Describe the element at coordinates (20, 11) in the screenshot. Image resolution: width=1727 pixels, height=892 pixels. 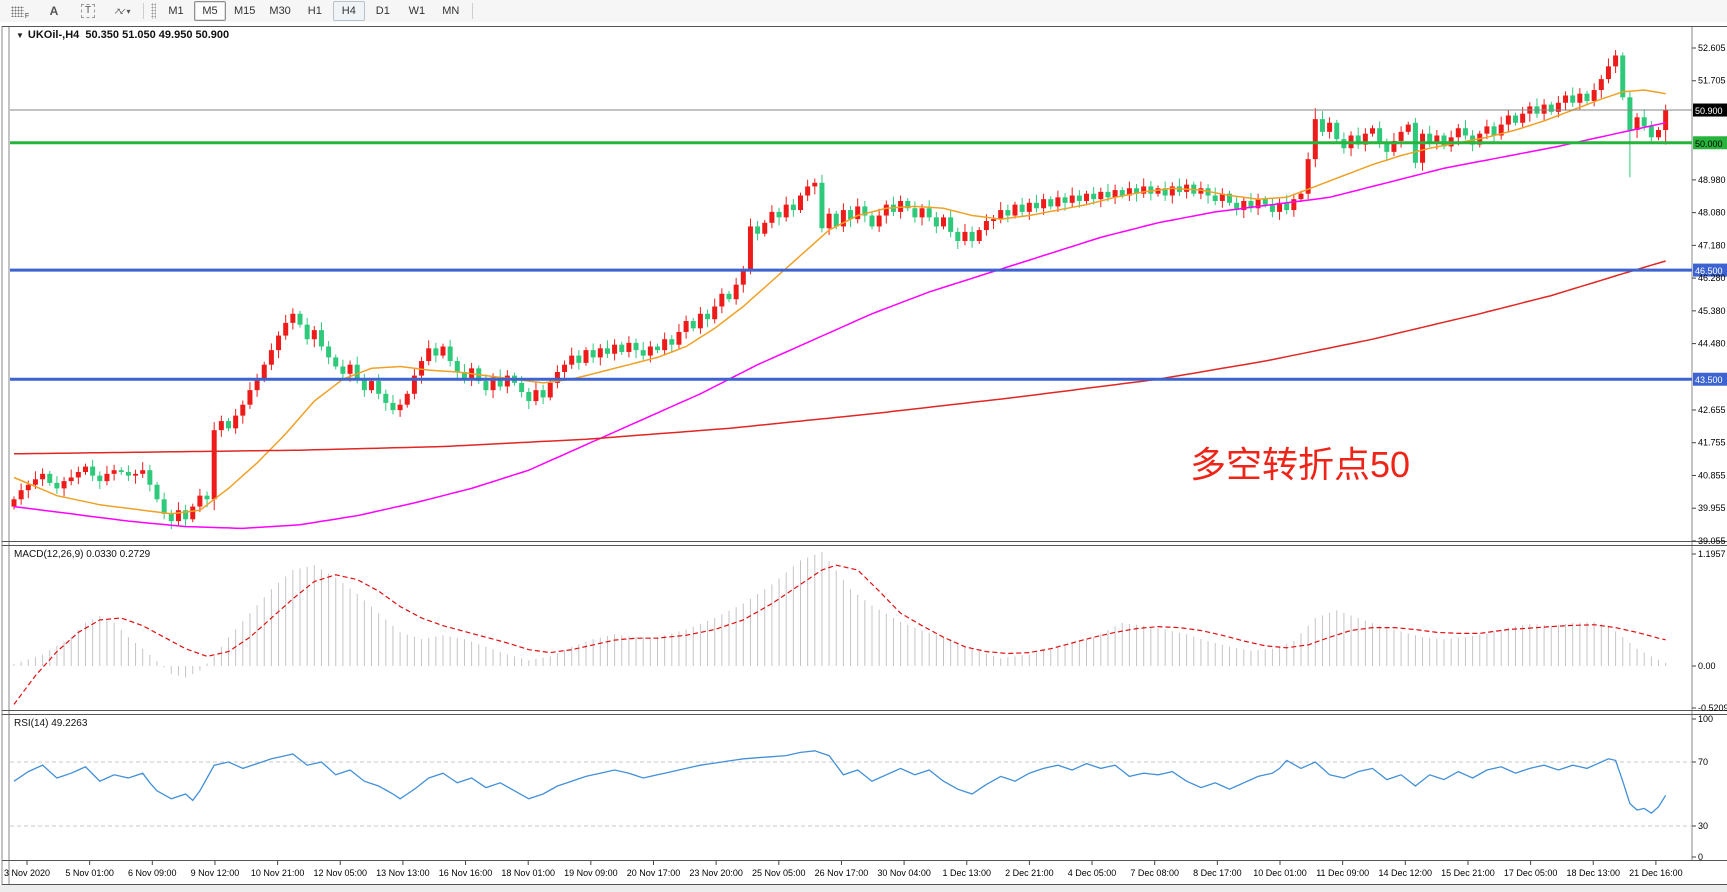
I see `templates-grid-button: F` at that location.